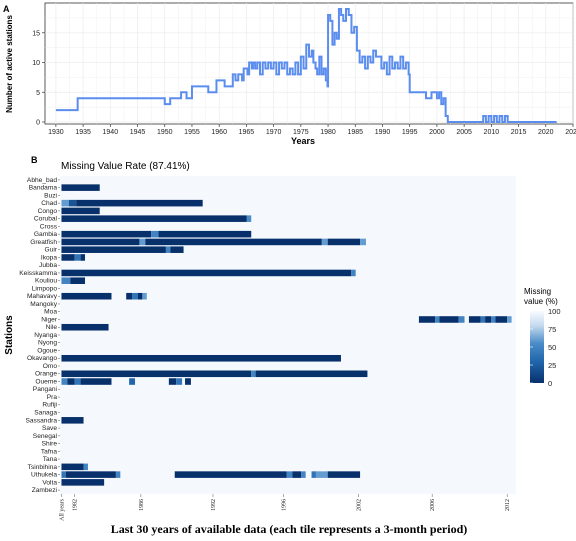 The image size is (576, 541). I want to click on x-tick-label: 2010, so click(492, 132).